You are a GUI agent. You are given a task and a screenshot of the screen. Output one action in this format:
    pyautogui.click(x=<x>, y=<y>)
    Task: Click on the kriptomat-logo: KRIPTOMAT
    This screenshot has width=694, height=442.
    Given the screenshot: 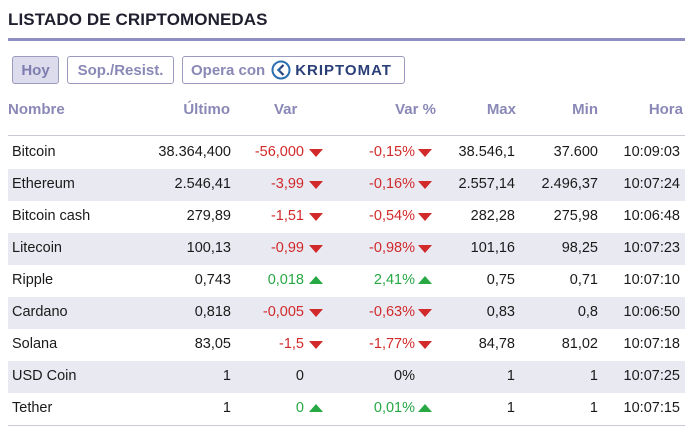 What is the action you would take?
    pyautogui.click(x=331, y=70)
    